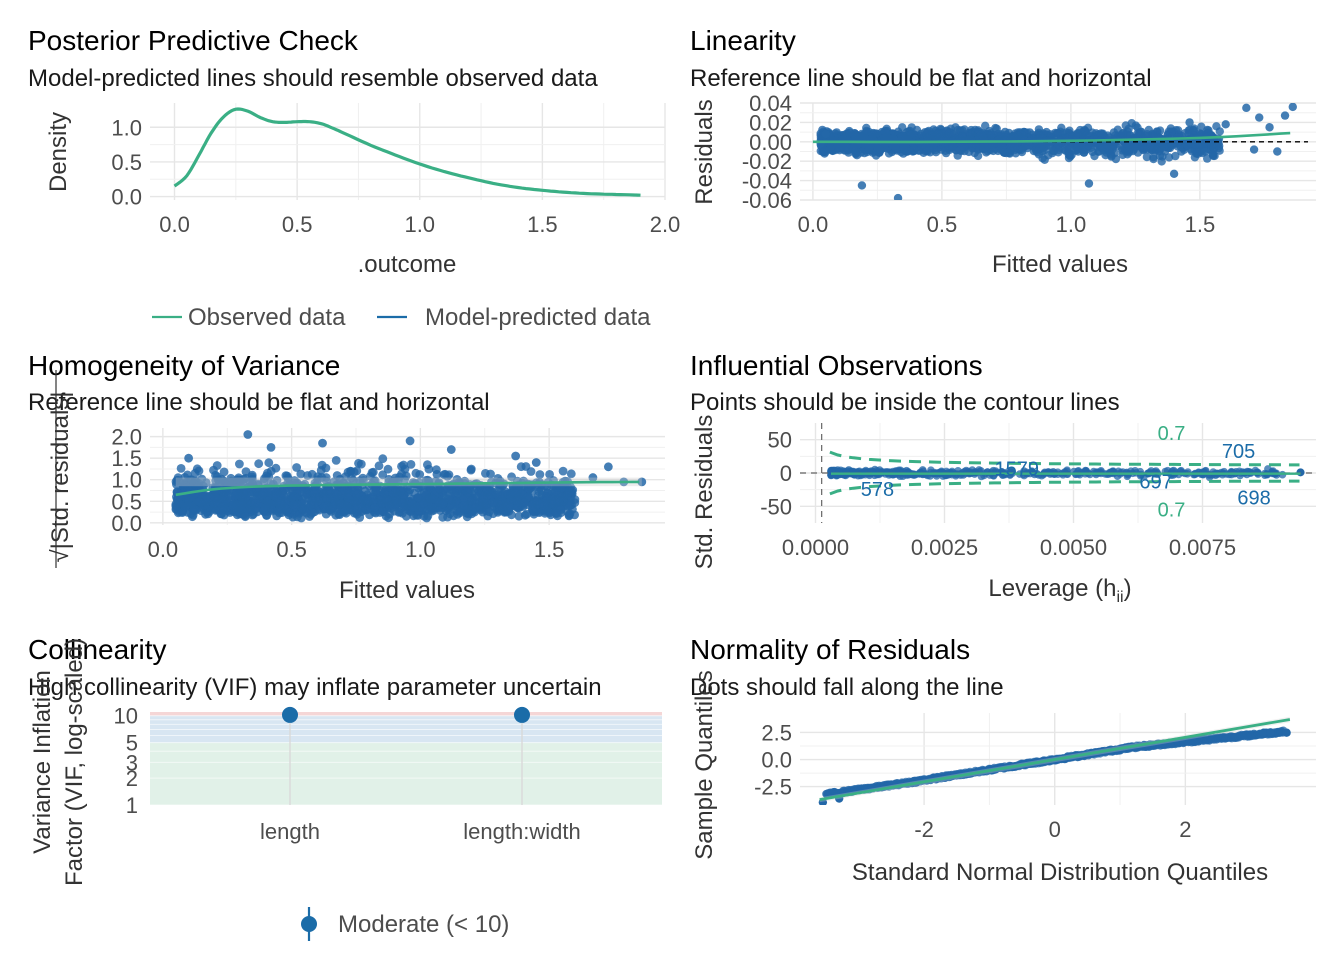 Image resolution: width=1344 pixels, height=965 pixels. What do you see at coordinates (193, 40) in the screenshot?
I see `ppc-title: Posterior Predictive Check` at bounding box center [193, 40].